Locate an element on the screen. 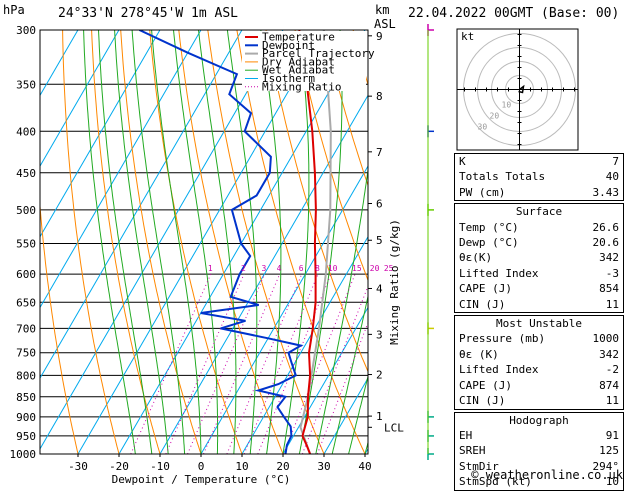 The width and height of the screenshot is (629, 493). mixing-ratio-label: 2 is located at coordinates (243, 268).